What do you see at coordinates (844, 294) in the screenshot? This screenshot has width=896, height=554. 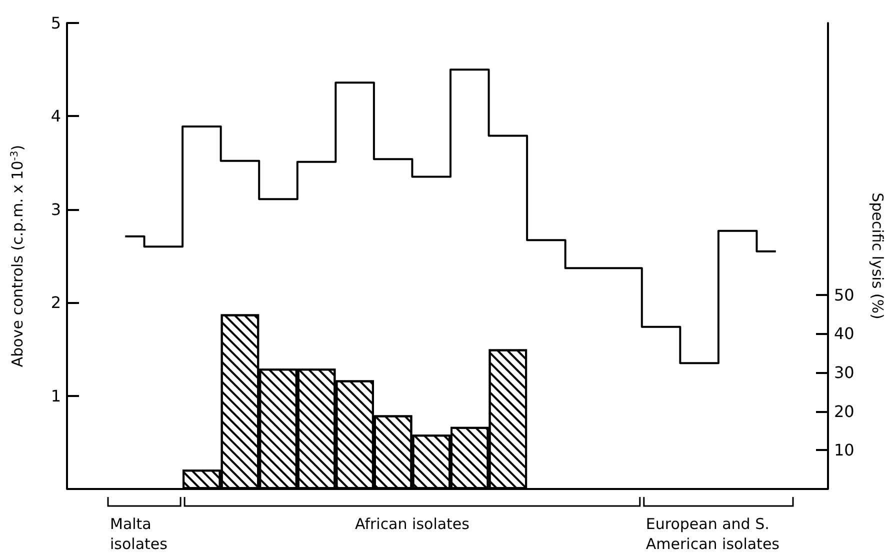 I see `y2-tick-label: 50` at bounding box center [844, 294].